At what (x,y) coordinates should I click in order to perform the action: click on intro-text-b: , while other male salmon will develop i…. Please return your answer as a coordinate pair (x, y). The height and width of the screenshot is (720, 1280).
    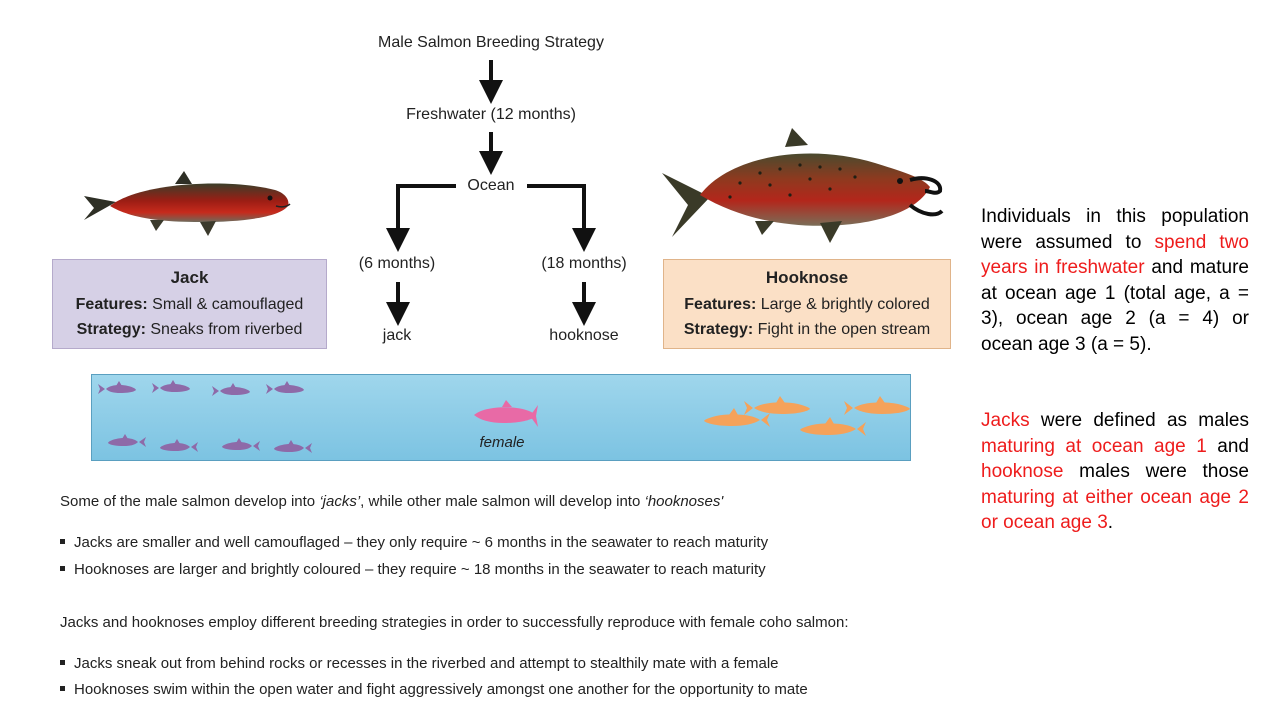
    Looking at the image, I should click on (502, 501).